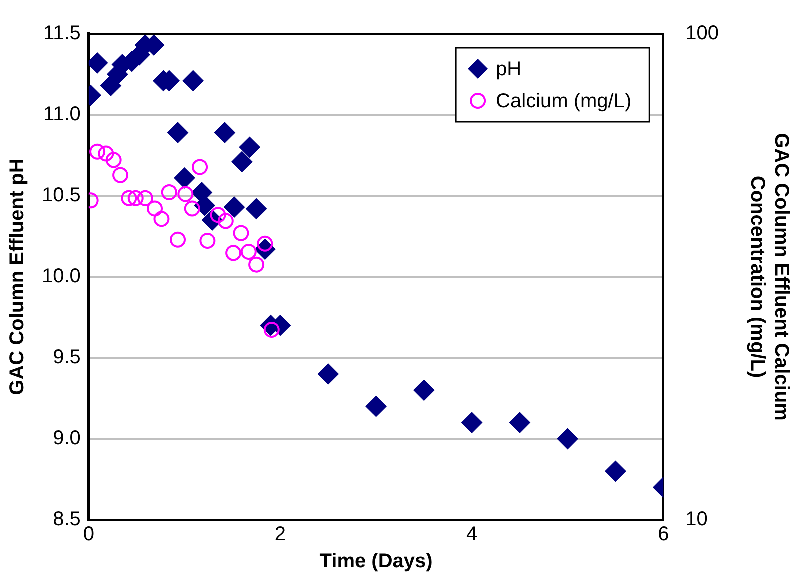 The height and width of the screenshot is (574, 801). What do you see at coordinates (67, 439) in the screenshot?
I see `y-tick-label: 9.0` at bounding box center [67, 439].